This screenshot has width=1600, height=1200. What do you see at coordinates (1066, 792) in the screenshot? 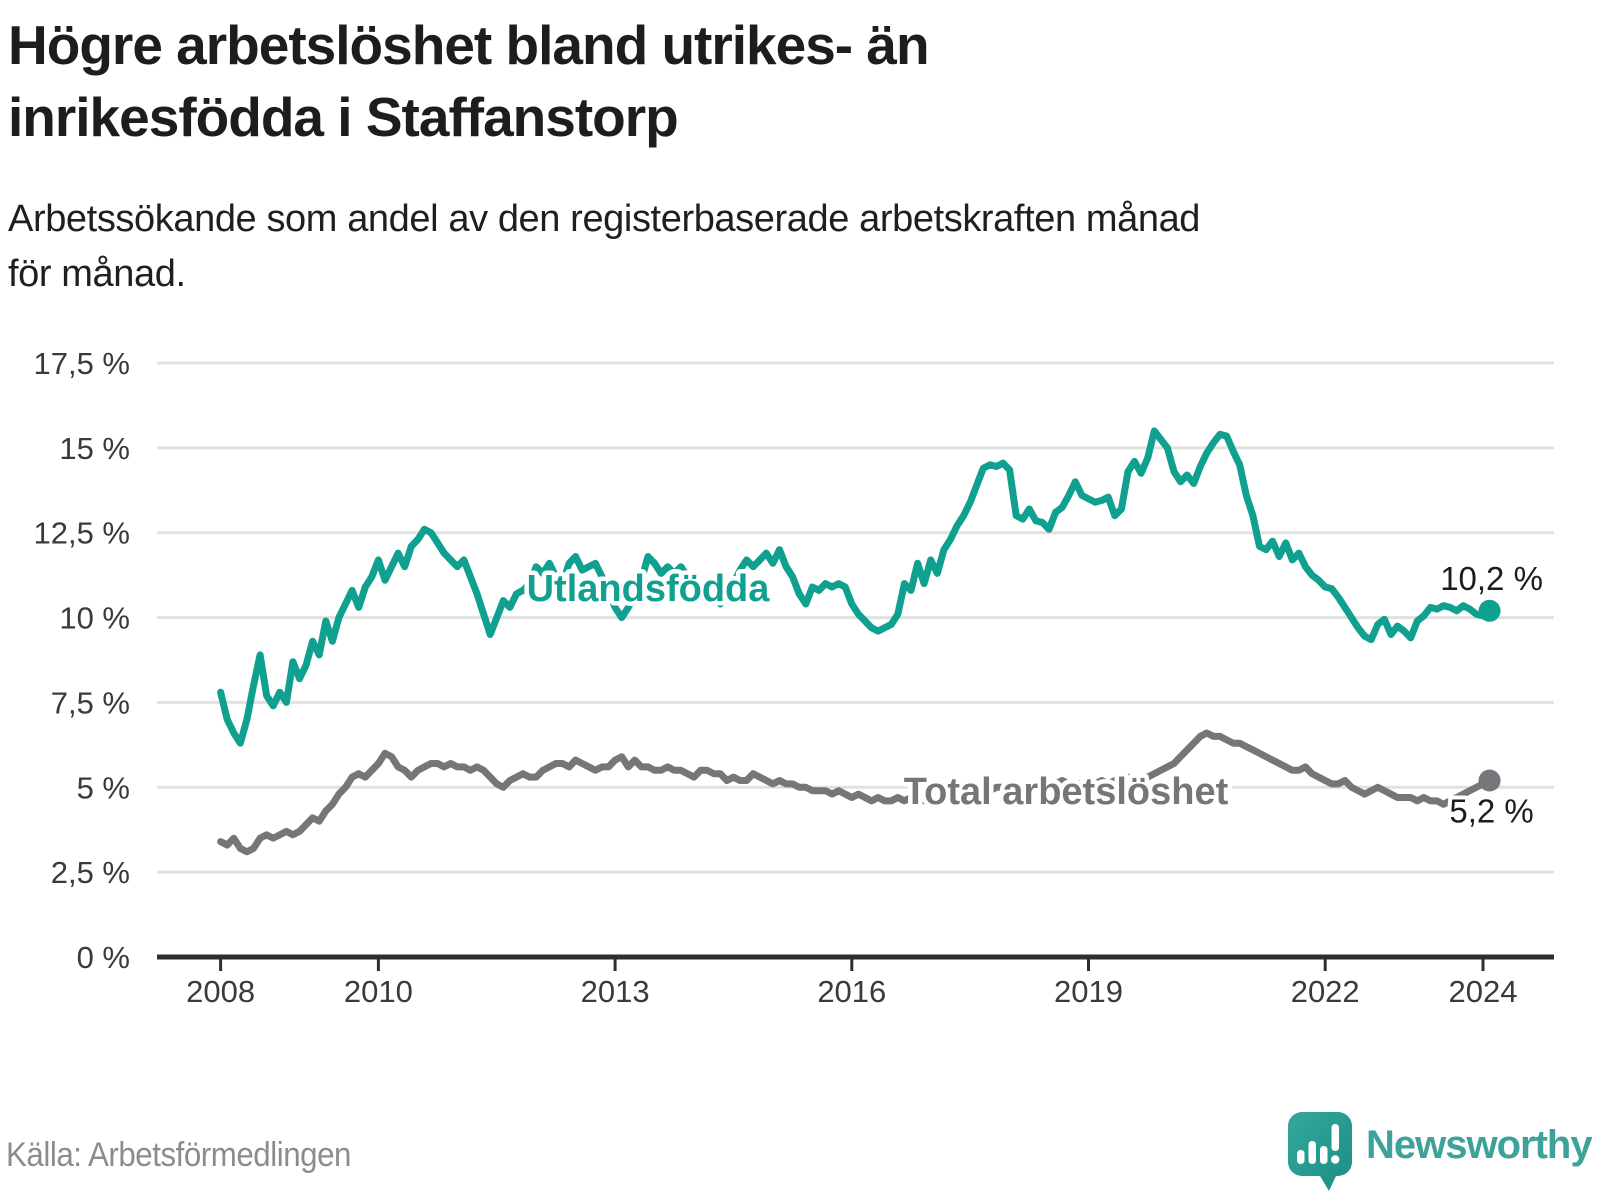
I see `series-label-total: Total arbetslöshet` at bounding box center [1066, 792].